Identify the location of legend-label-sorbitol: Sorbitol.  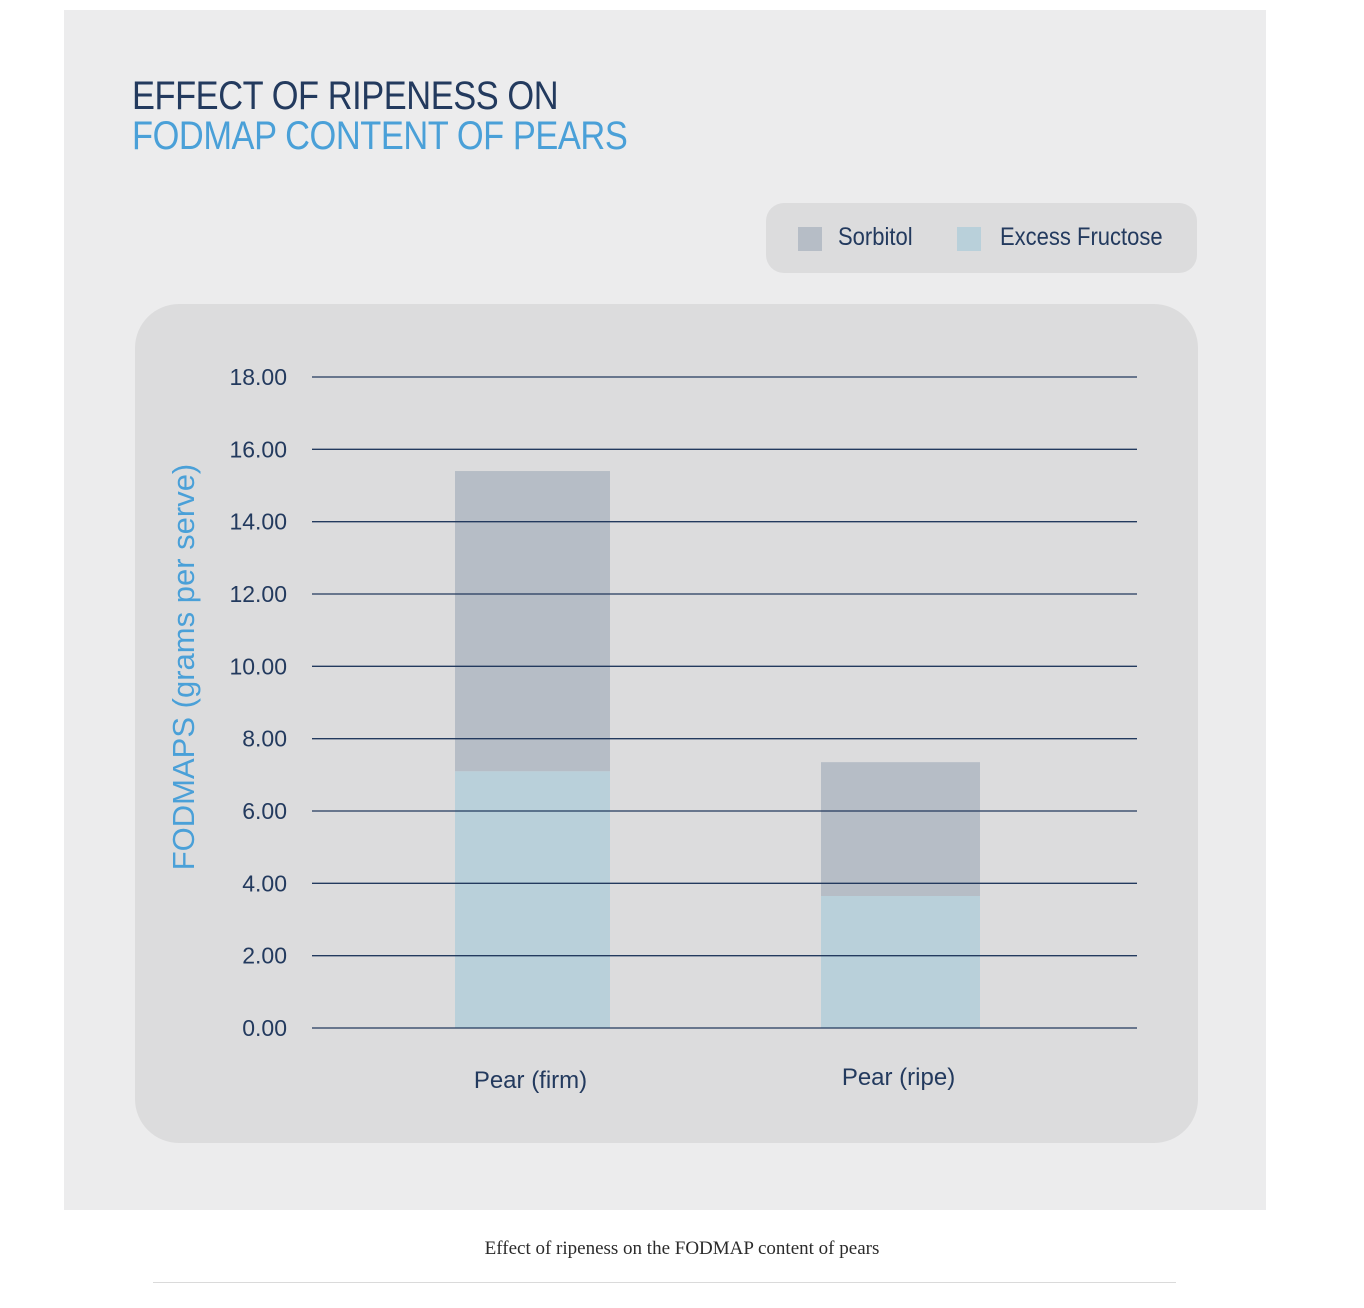
(875, 237).